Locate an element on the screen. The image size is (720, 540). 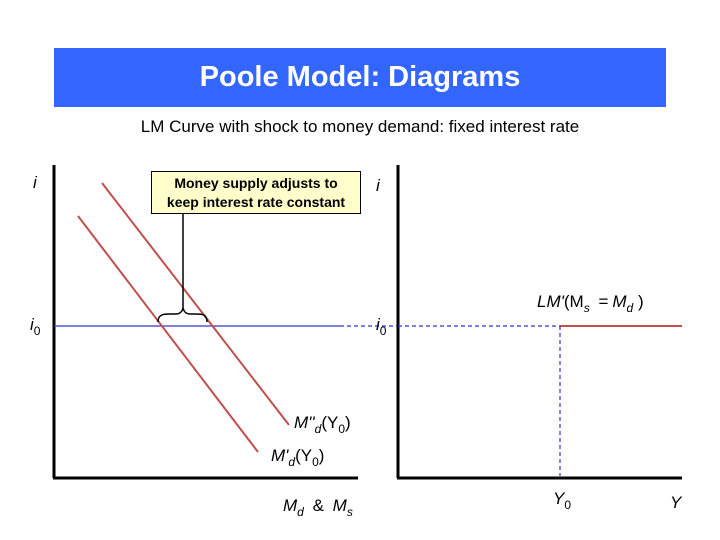
page-title: Poole Model: Diagrams is located at coordinates (360, 77).